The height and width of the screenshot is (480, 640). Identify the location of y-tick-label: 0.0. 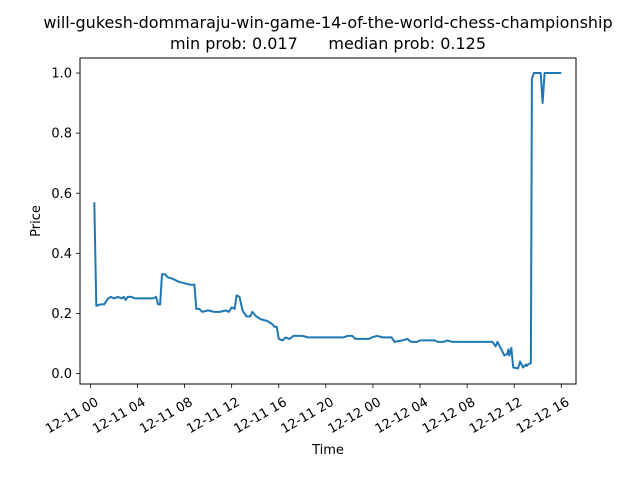
(61, 374).